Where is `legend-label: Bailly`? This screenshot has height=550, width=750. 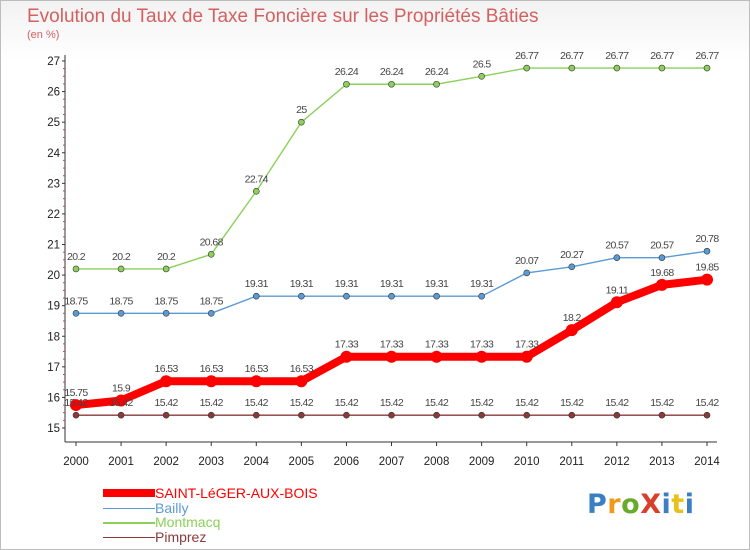
legend-label: Bailly is located at coordinates (172, 507).